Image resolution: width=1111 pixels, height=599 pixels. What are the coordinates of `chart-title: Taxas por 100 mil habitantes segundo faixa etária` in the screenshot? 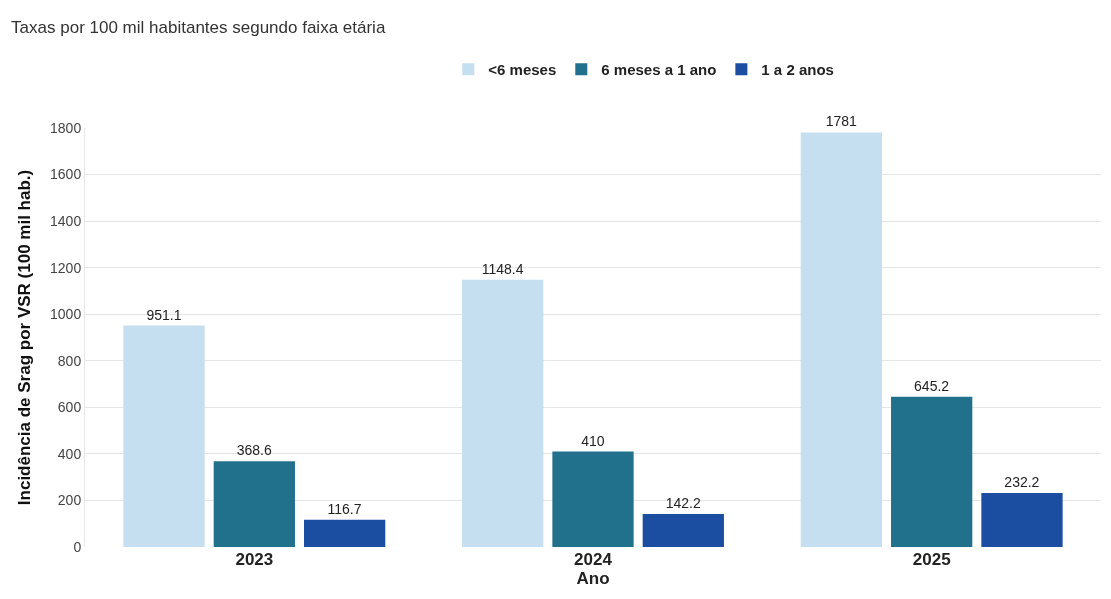 It's located at (198, 27).